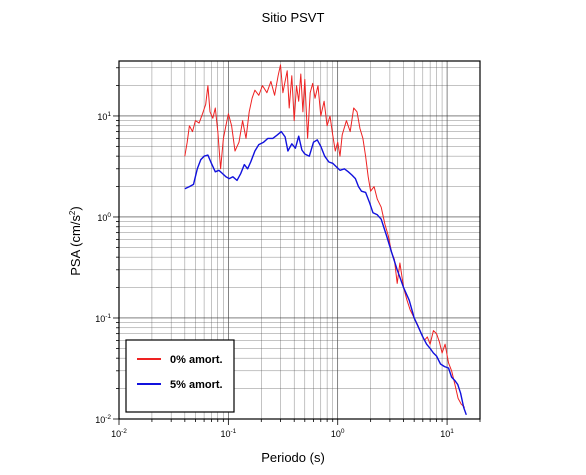  I want to click on y-tick-label-exponent: 1, so click(109, 114).